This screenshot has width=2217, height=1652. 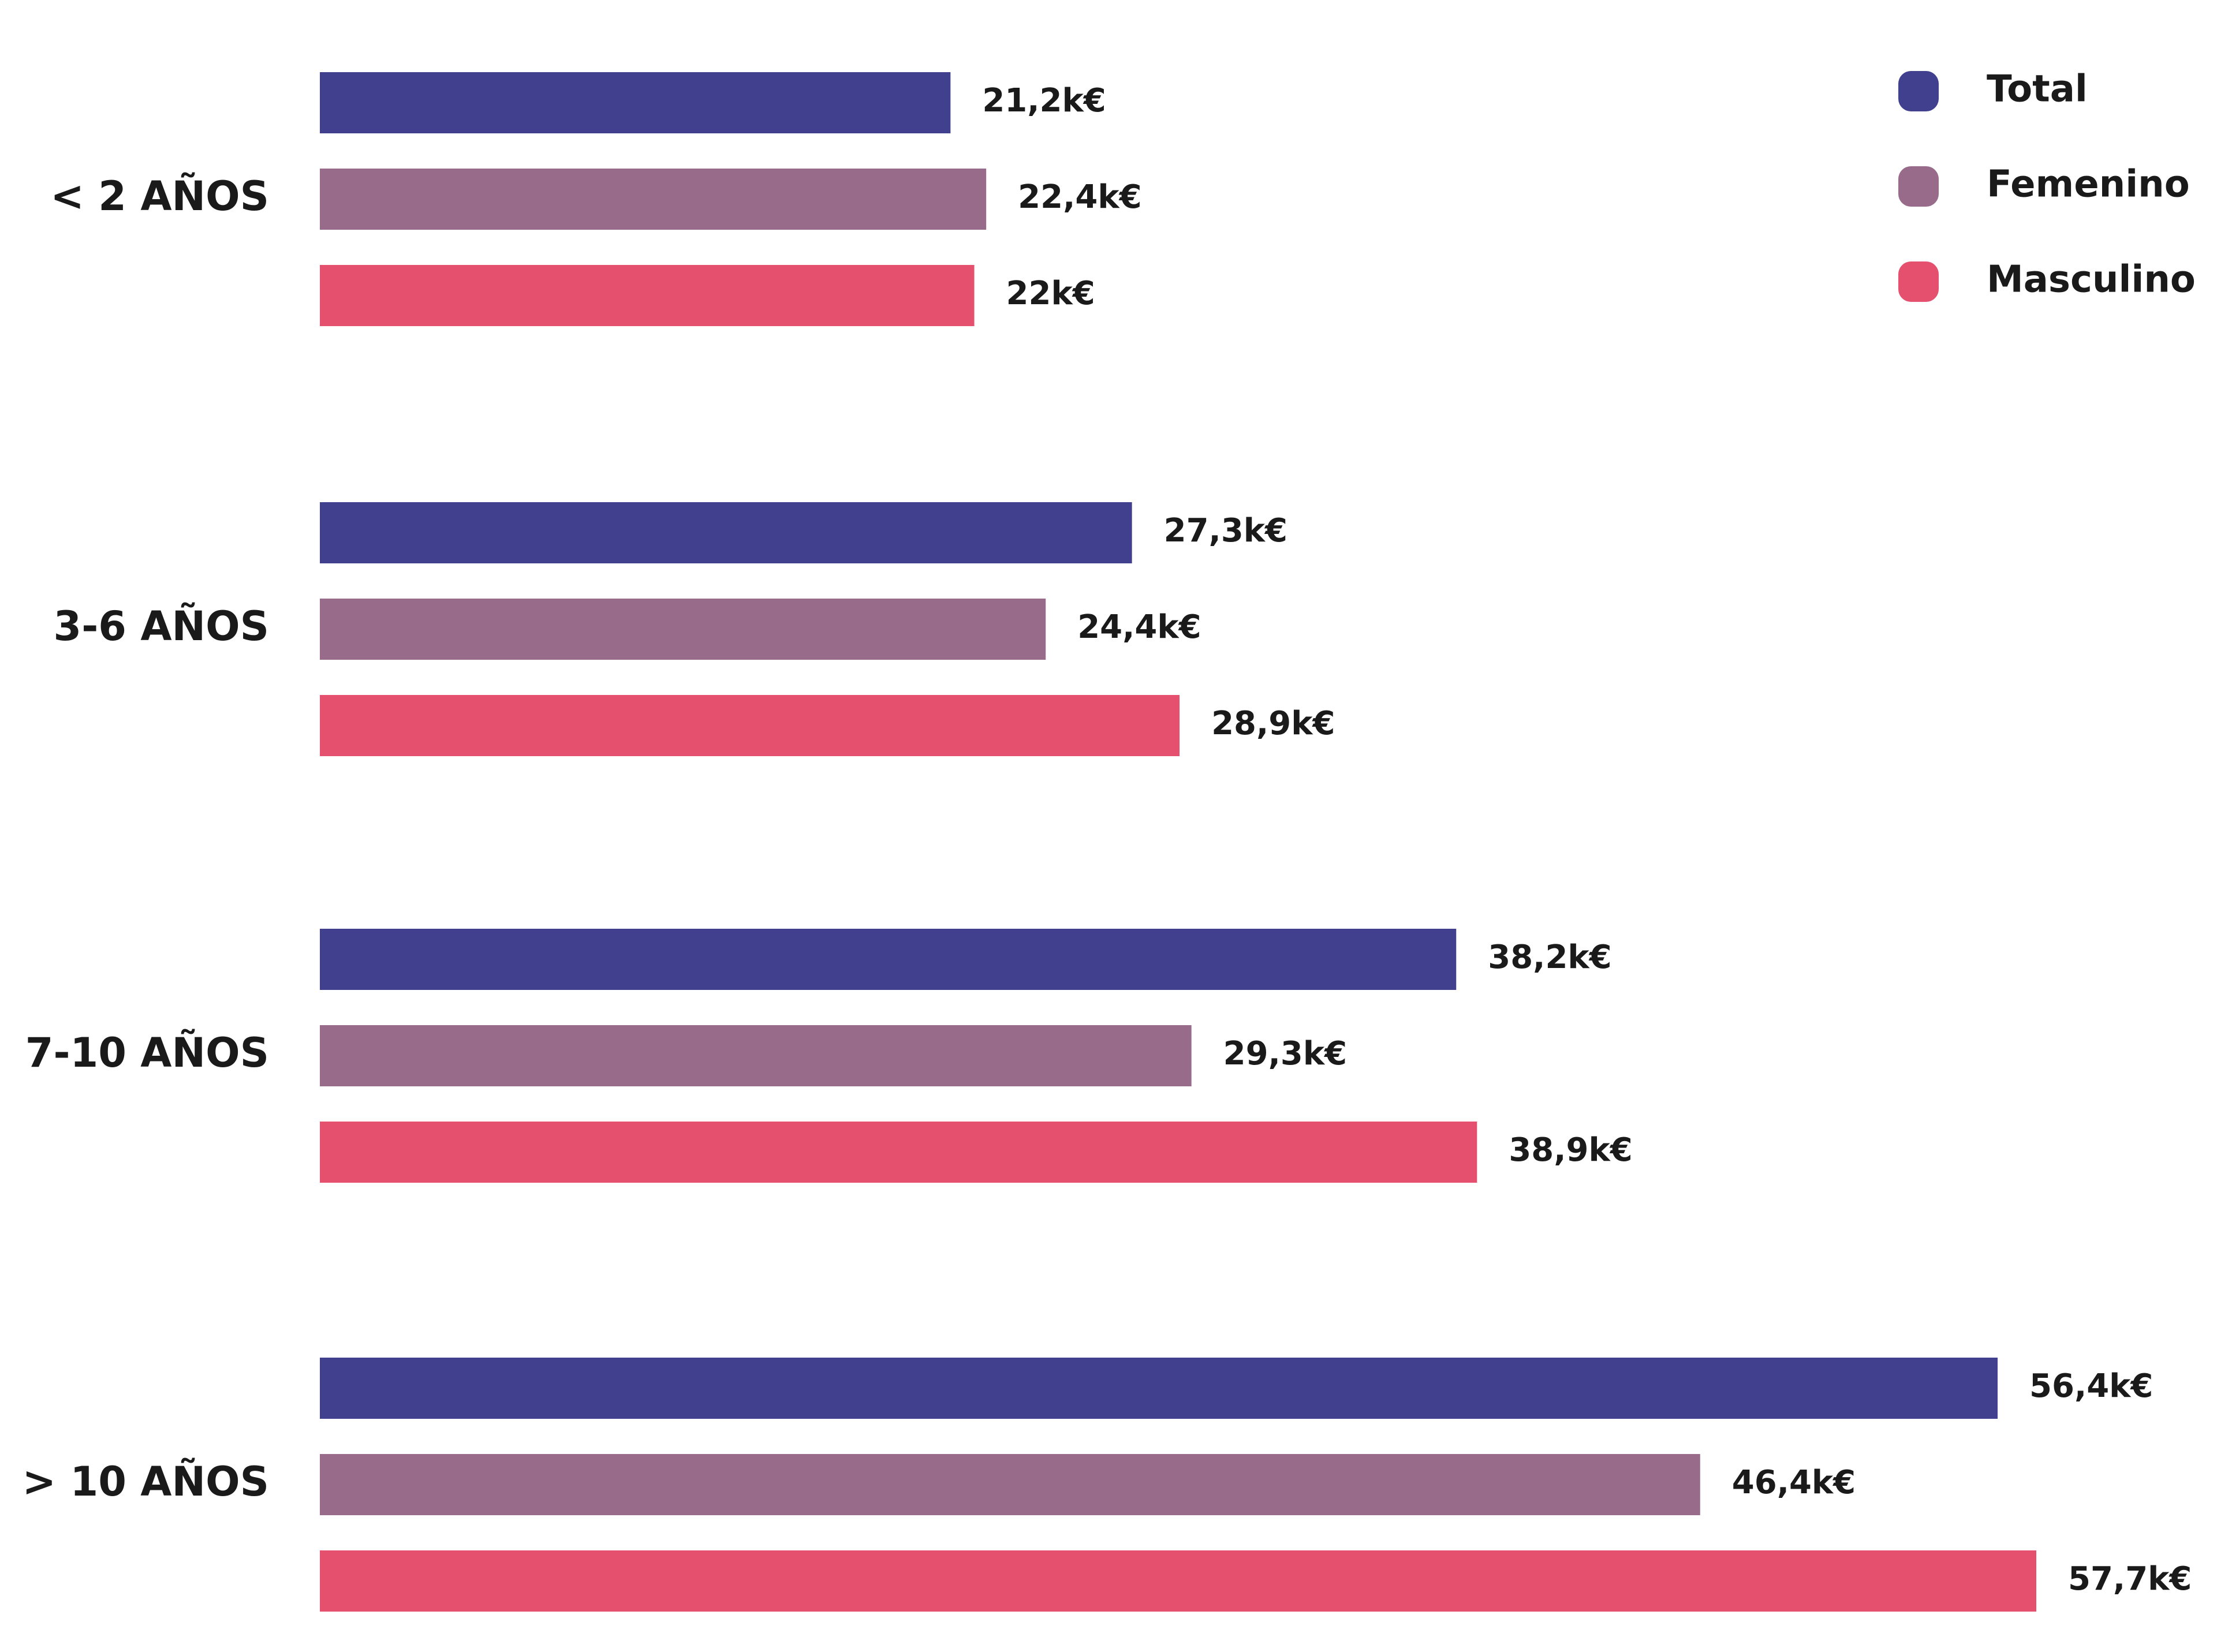 What do you see at coordinates (1225, 531) in the screenshot?
I see `value-label: 27,3k€` at bounding box center [1225, 531].